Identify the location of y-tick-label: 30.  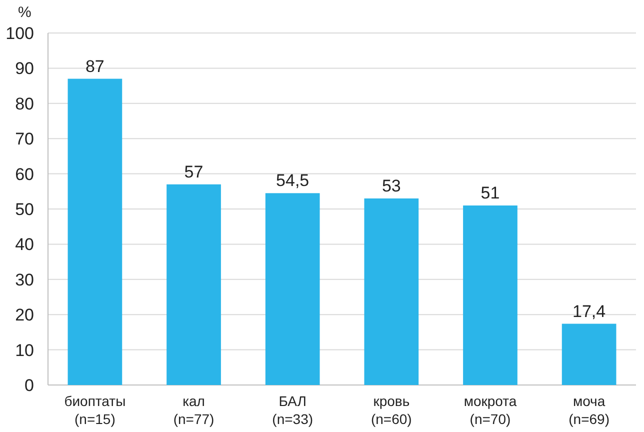
(24, 280).